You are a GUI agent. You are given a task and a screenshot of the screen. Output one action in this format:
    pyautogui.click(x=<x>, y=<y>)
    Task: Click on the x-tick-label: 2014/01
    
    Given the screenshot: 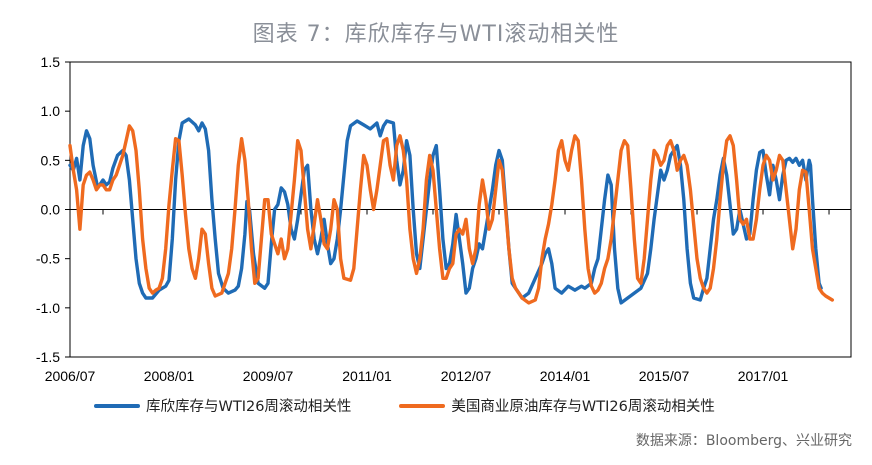 What is the action you would take?
    pyautogui.click(x=565, y=376)
    